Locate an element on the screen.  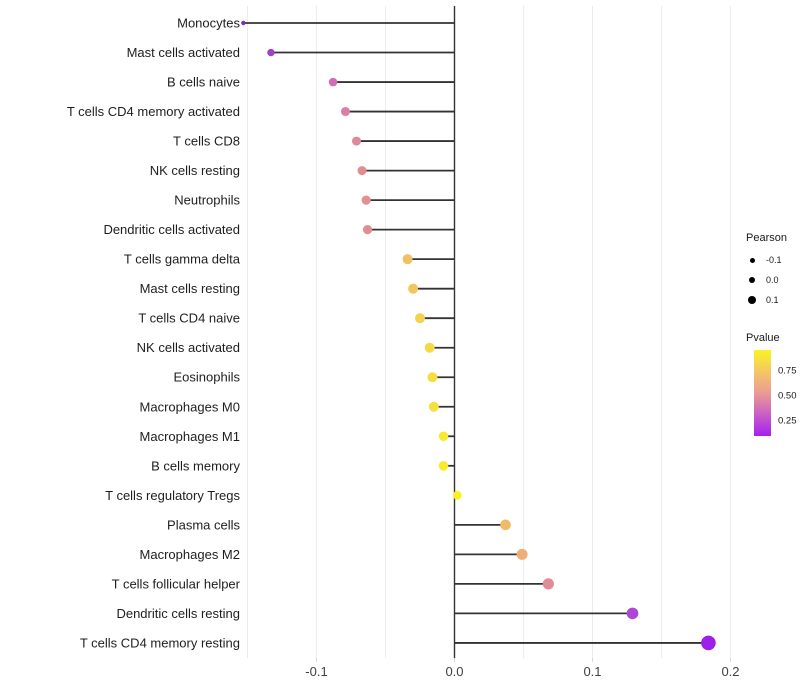
x-axis-tick-label: 0.1 is located at coordinates (592, 671).